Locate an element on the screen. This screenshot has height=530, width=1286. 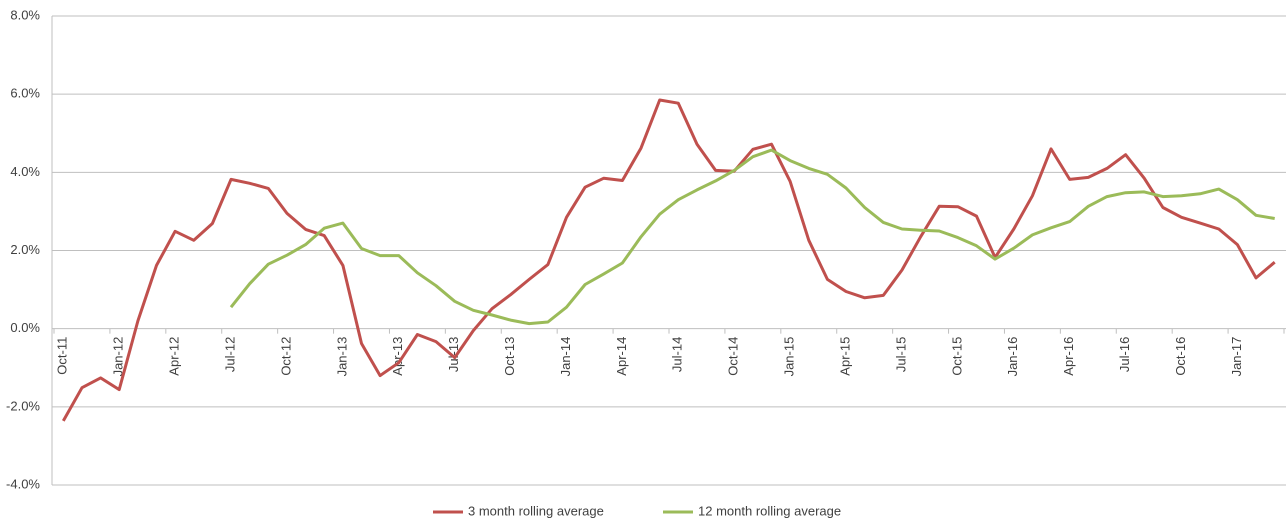
x-tick-label: Oct-15 is located at coordinates (956, 356).